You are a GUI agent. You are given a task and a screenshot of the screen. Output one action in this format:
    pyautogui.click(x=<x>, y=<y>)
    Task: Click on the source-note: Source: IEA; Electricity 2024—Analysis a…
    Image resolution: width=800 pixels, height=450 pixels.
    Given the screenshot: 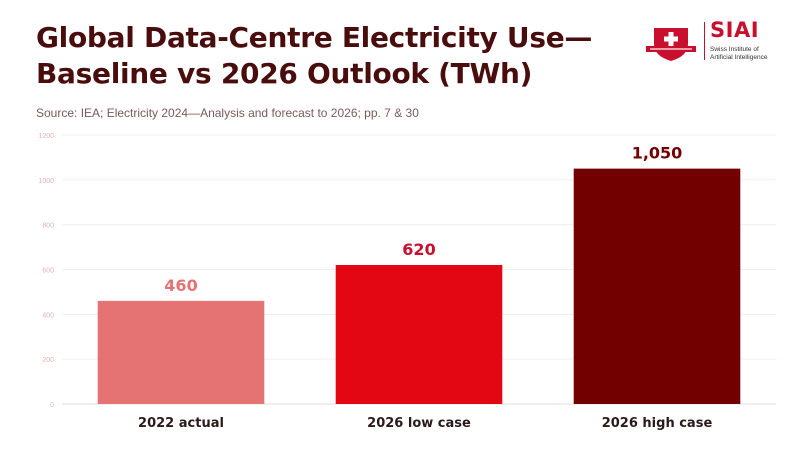 What is the action you would take?
    pyautogui.click(x=227, y=113)
    